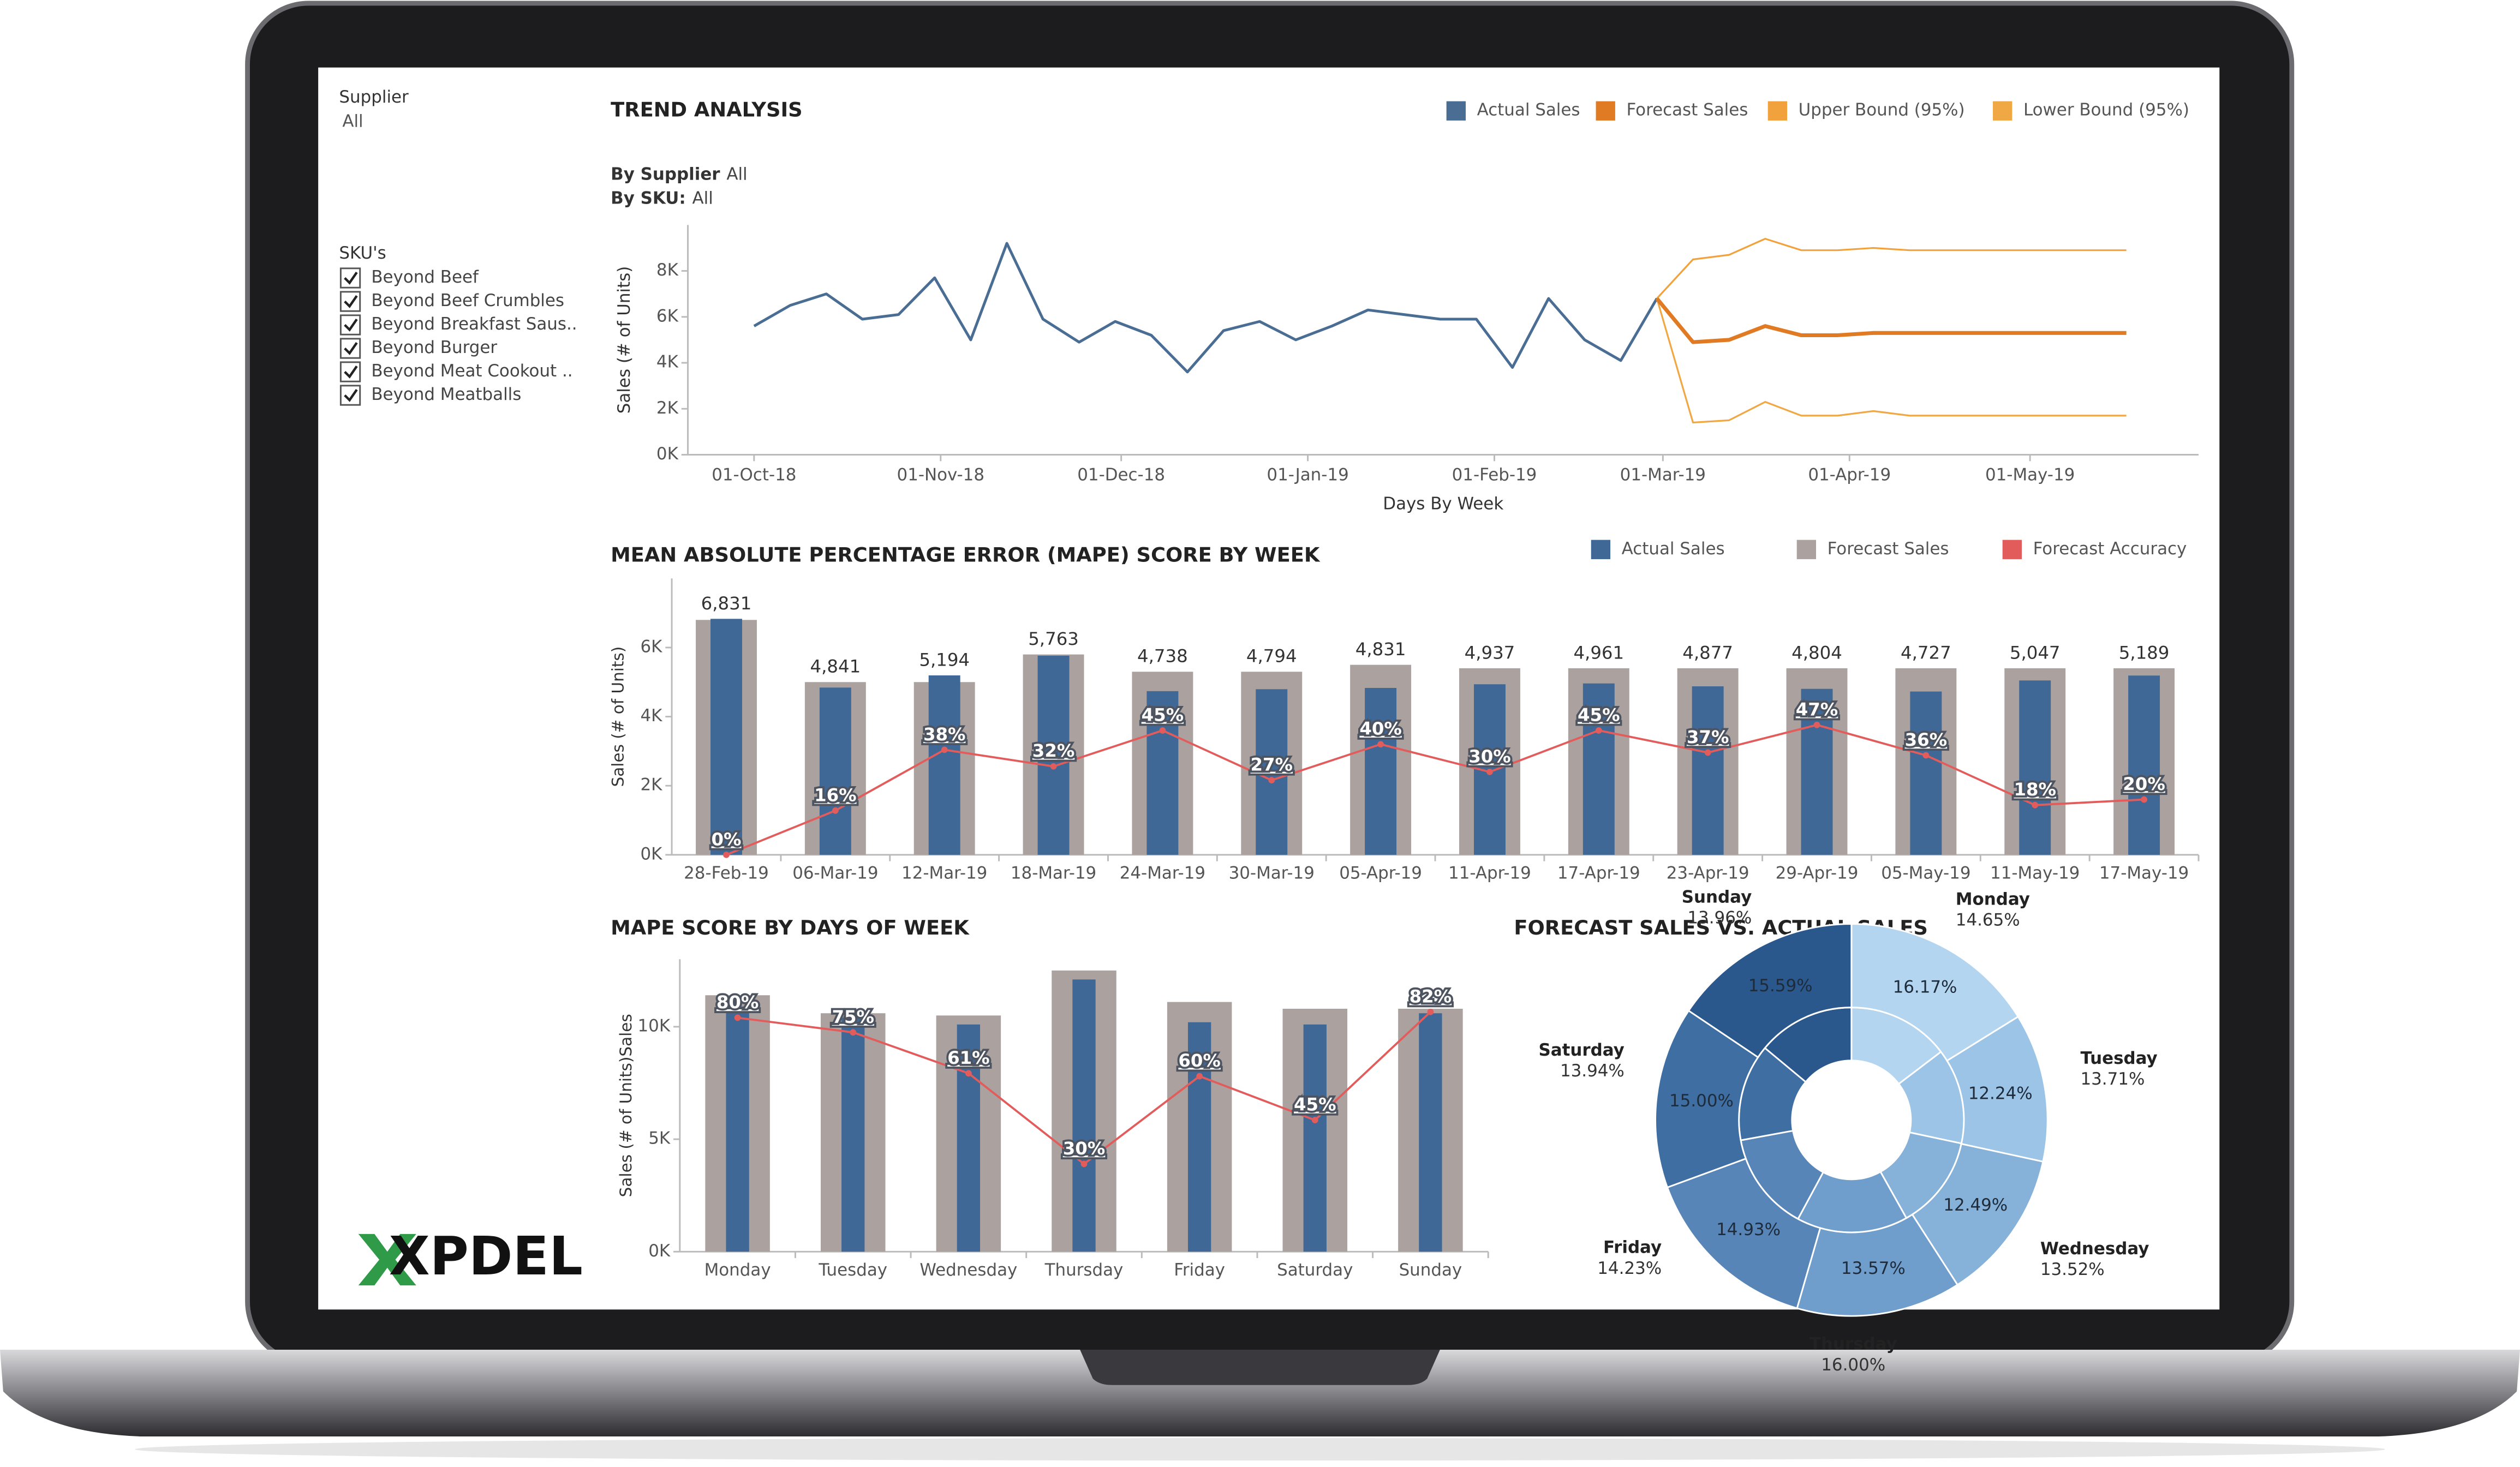 Image resolution: width=2520 pixels, height=1467 pixels. What do you see at coordinates (835, 666) in the screenshot?
I see `data-label: 4,841` at bounding box center [835, 666].